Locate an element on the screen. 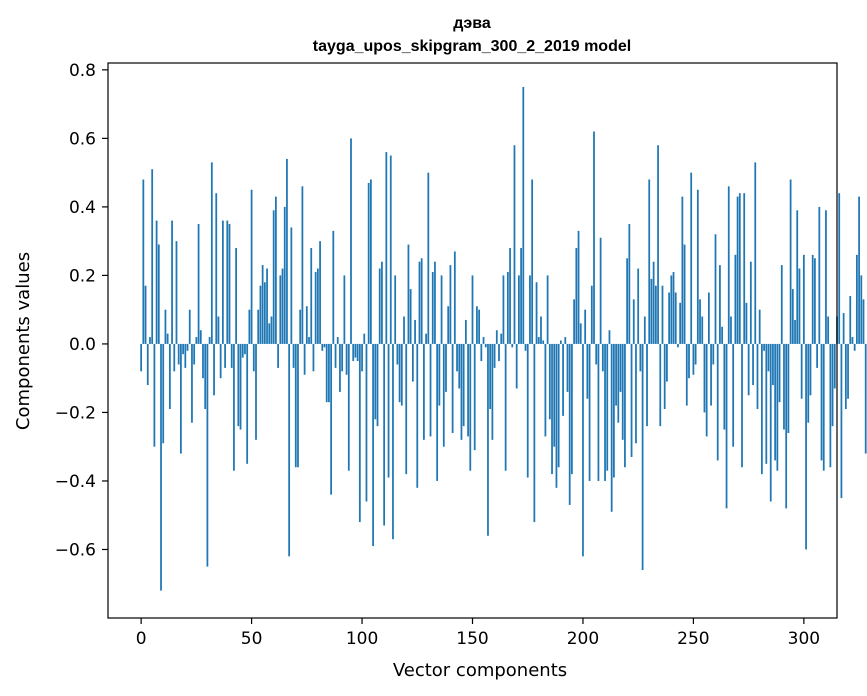  x-tick-label: 0 is located at coordinates (141, 639).